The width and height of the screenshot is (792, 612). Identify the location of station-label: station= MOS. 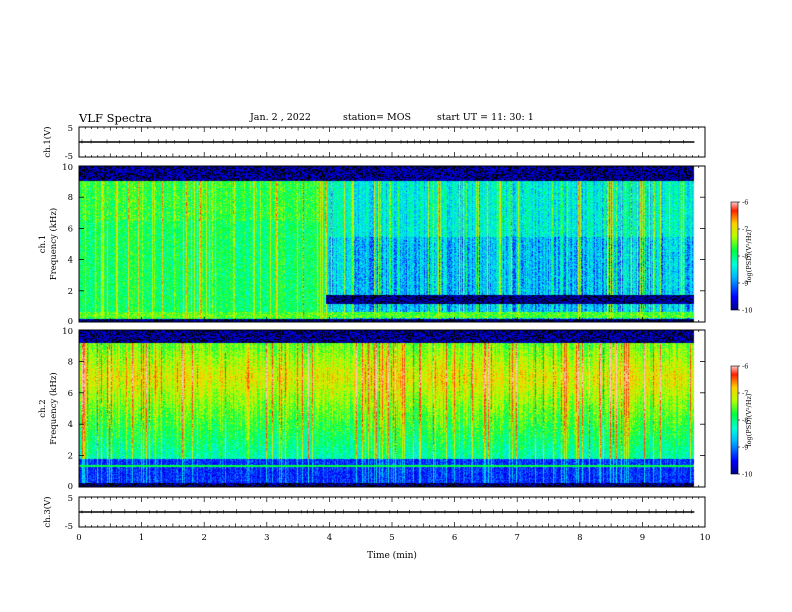
(377, 117).